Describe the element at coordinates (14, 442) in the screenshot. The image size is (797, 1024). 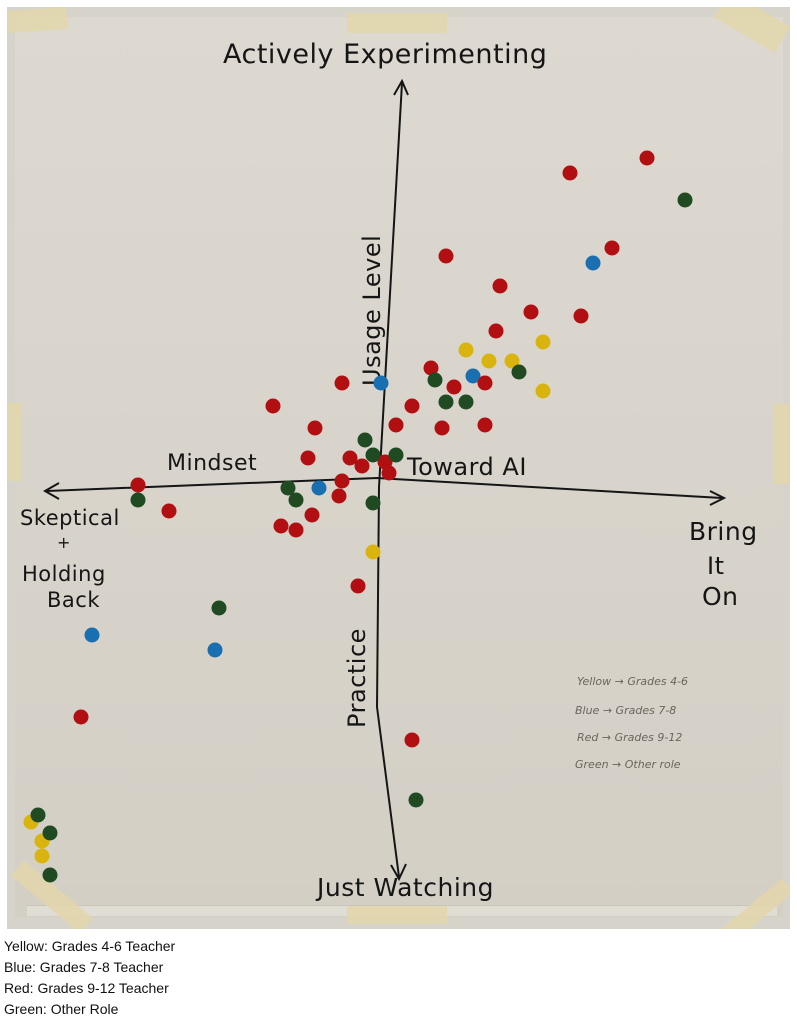
I see `tape-left-middle` at that location.